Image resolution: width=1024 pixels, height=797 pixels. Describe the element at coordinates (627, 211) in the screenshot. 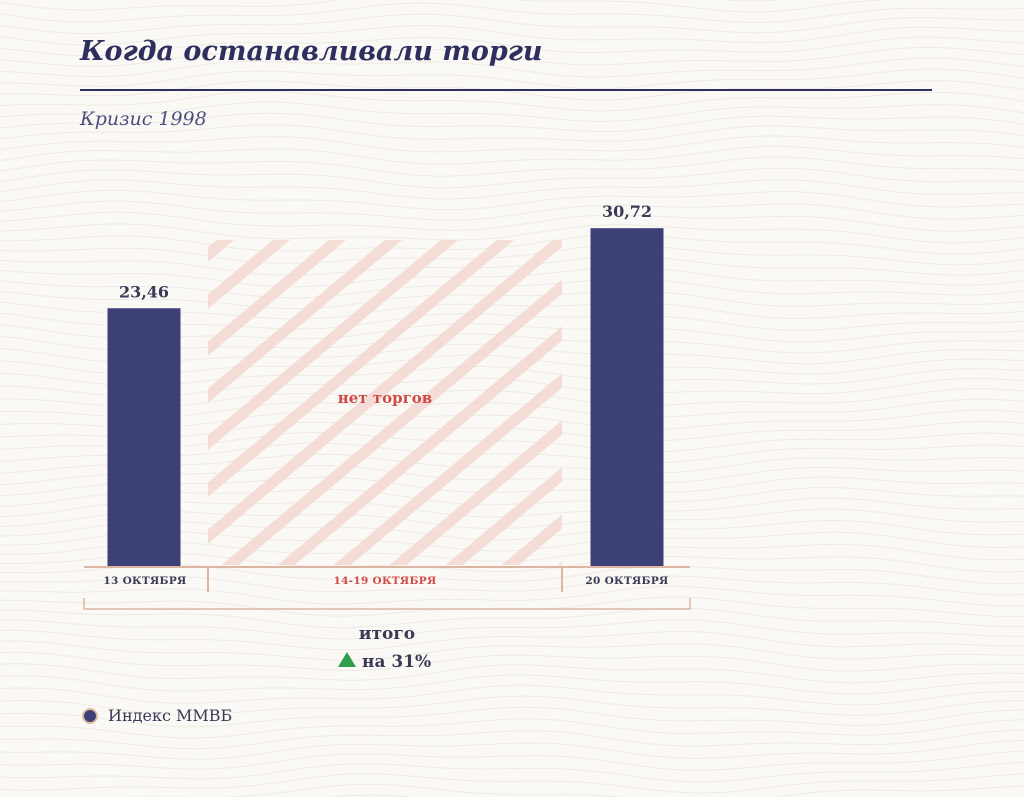

I see `bar-value-label: 30,72` at that location.